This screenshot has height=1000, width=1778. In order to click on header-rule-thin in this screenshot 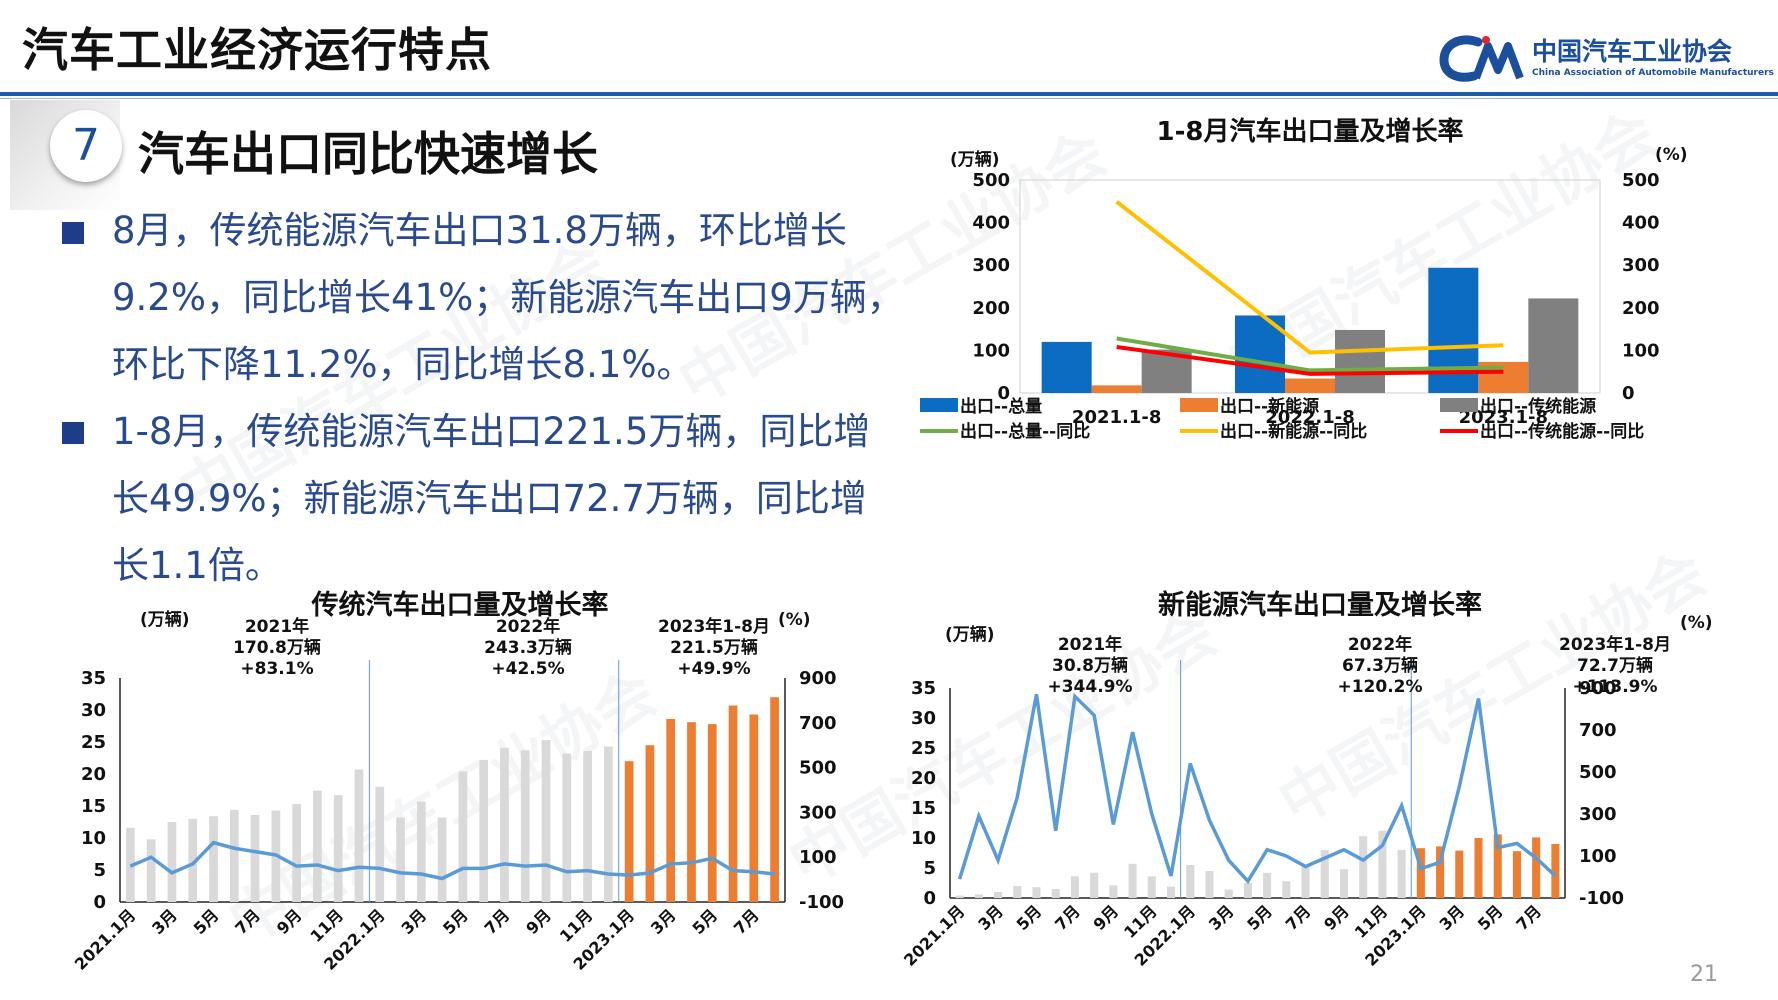, I will do `click(889, 98)`.